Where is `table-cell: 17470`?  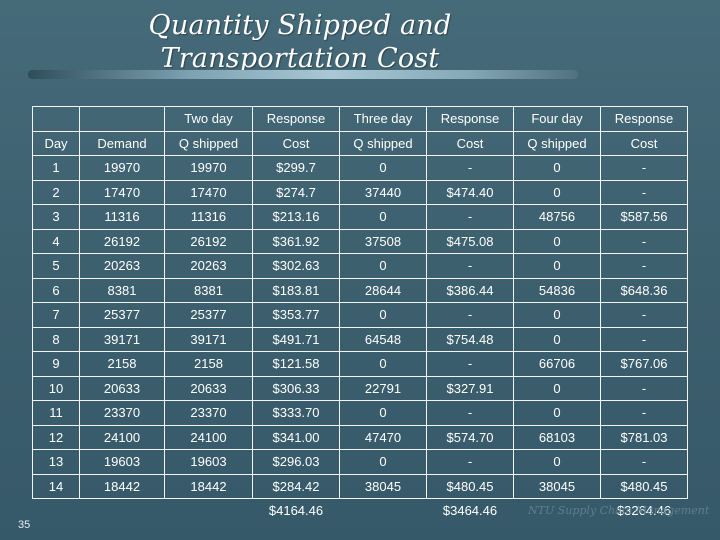
table-cell: 17470 is located at coordinates (208, 192).